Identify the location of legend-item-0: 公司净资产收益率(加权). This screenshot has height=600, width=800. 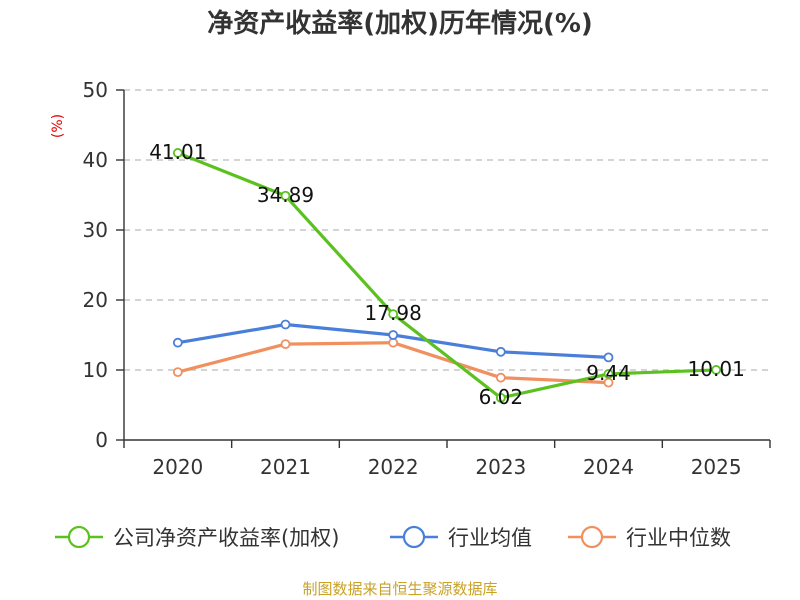
(197, 537).